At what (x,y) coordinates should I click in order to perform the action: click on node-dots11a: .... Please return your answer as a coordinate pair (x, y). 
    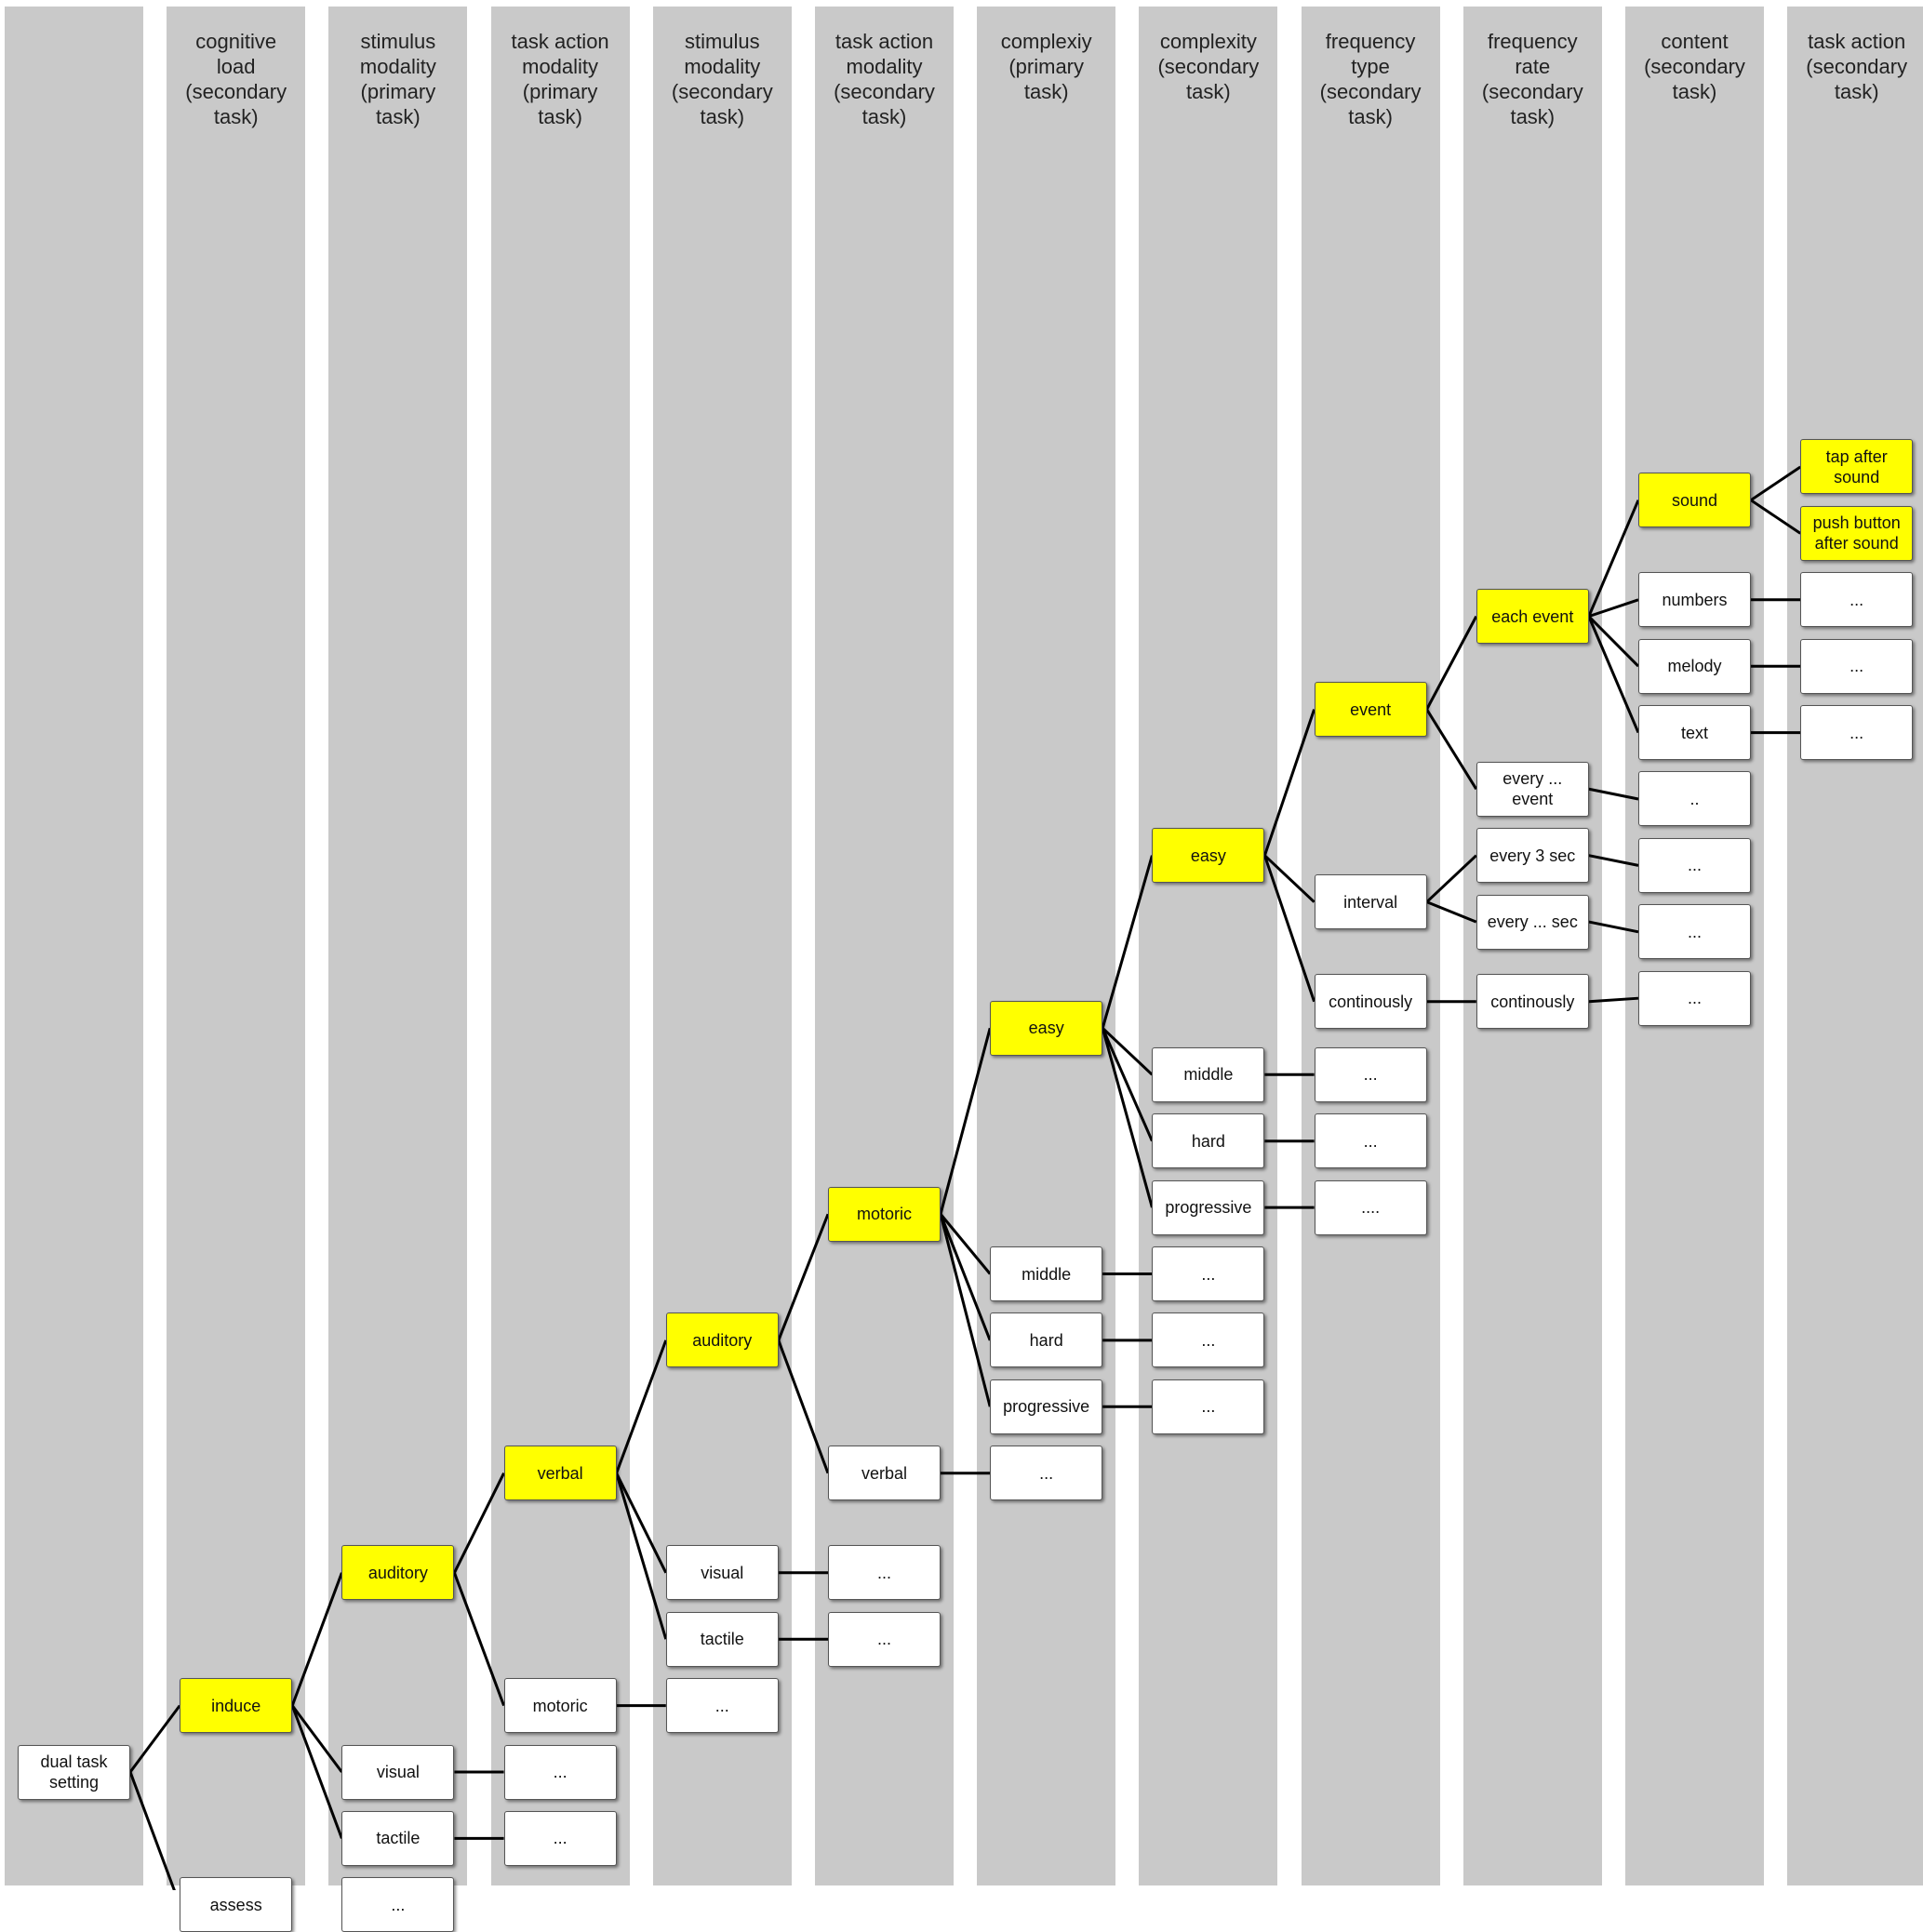
    Looking at the image, I should click on (1857, 600).